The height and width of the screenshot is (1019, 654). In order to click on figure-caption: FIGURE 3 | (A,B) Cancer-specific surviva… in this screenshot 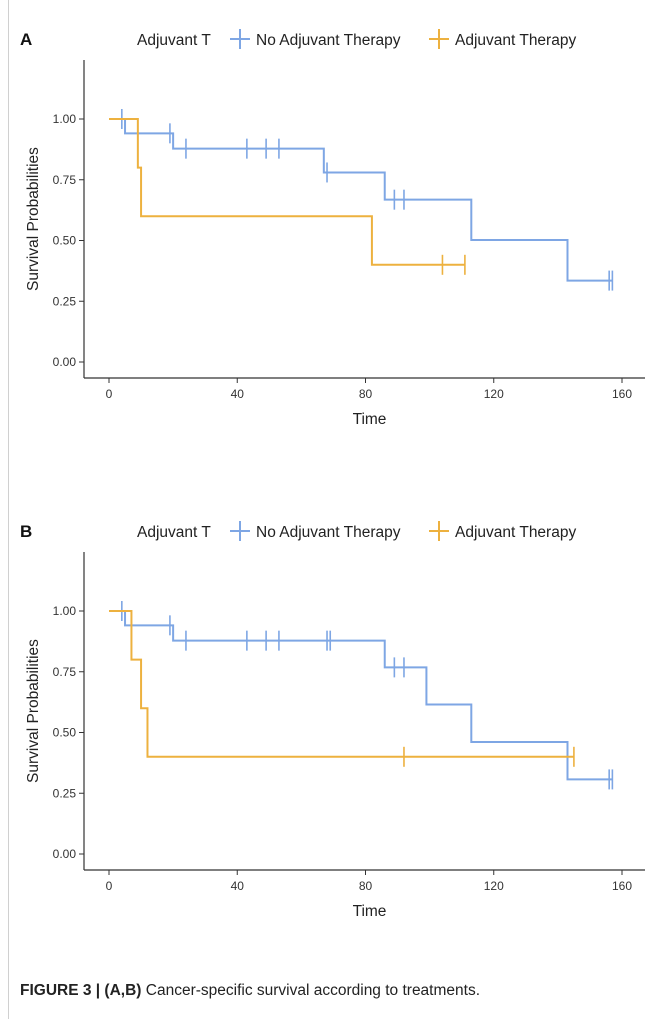, I will do `click(330, 991)`.